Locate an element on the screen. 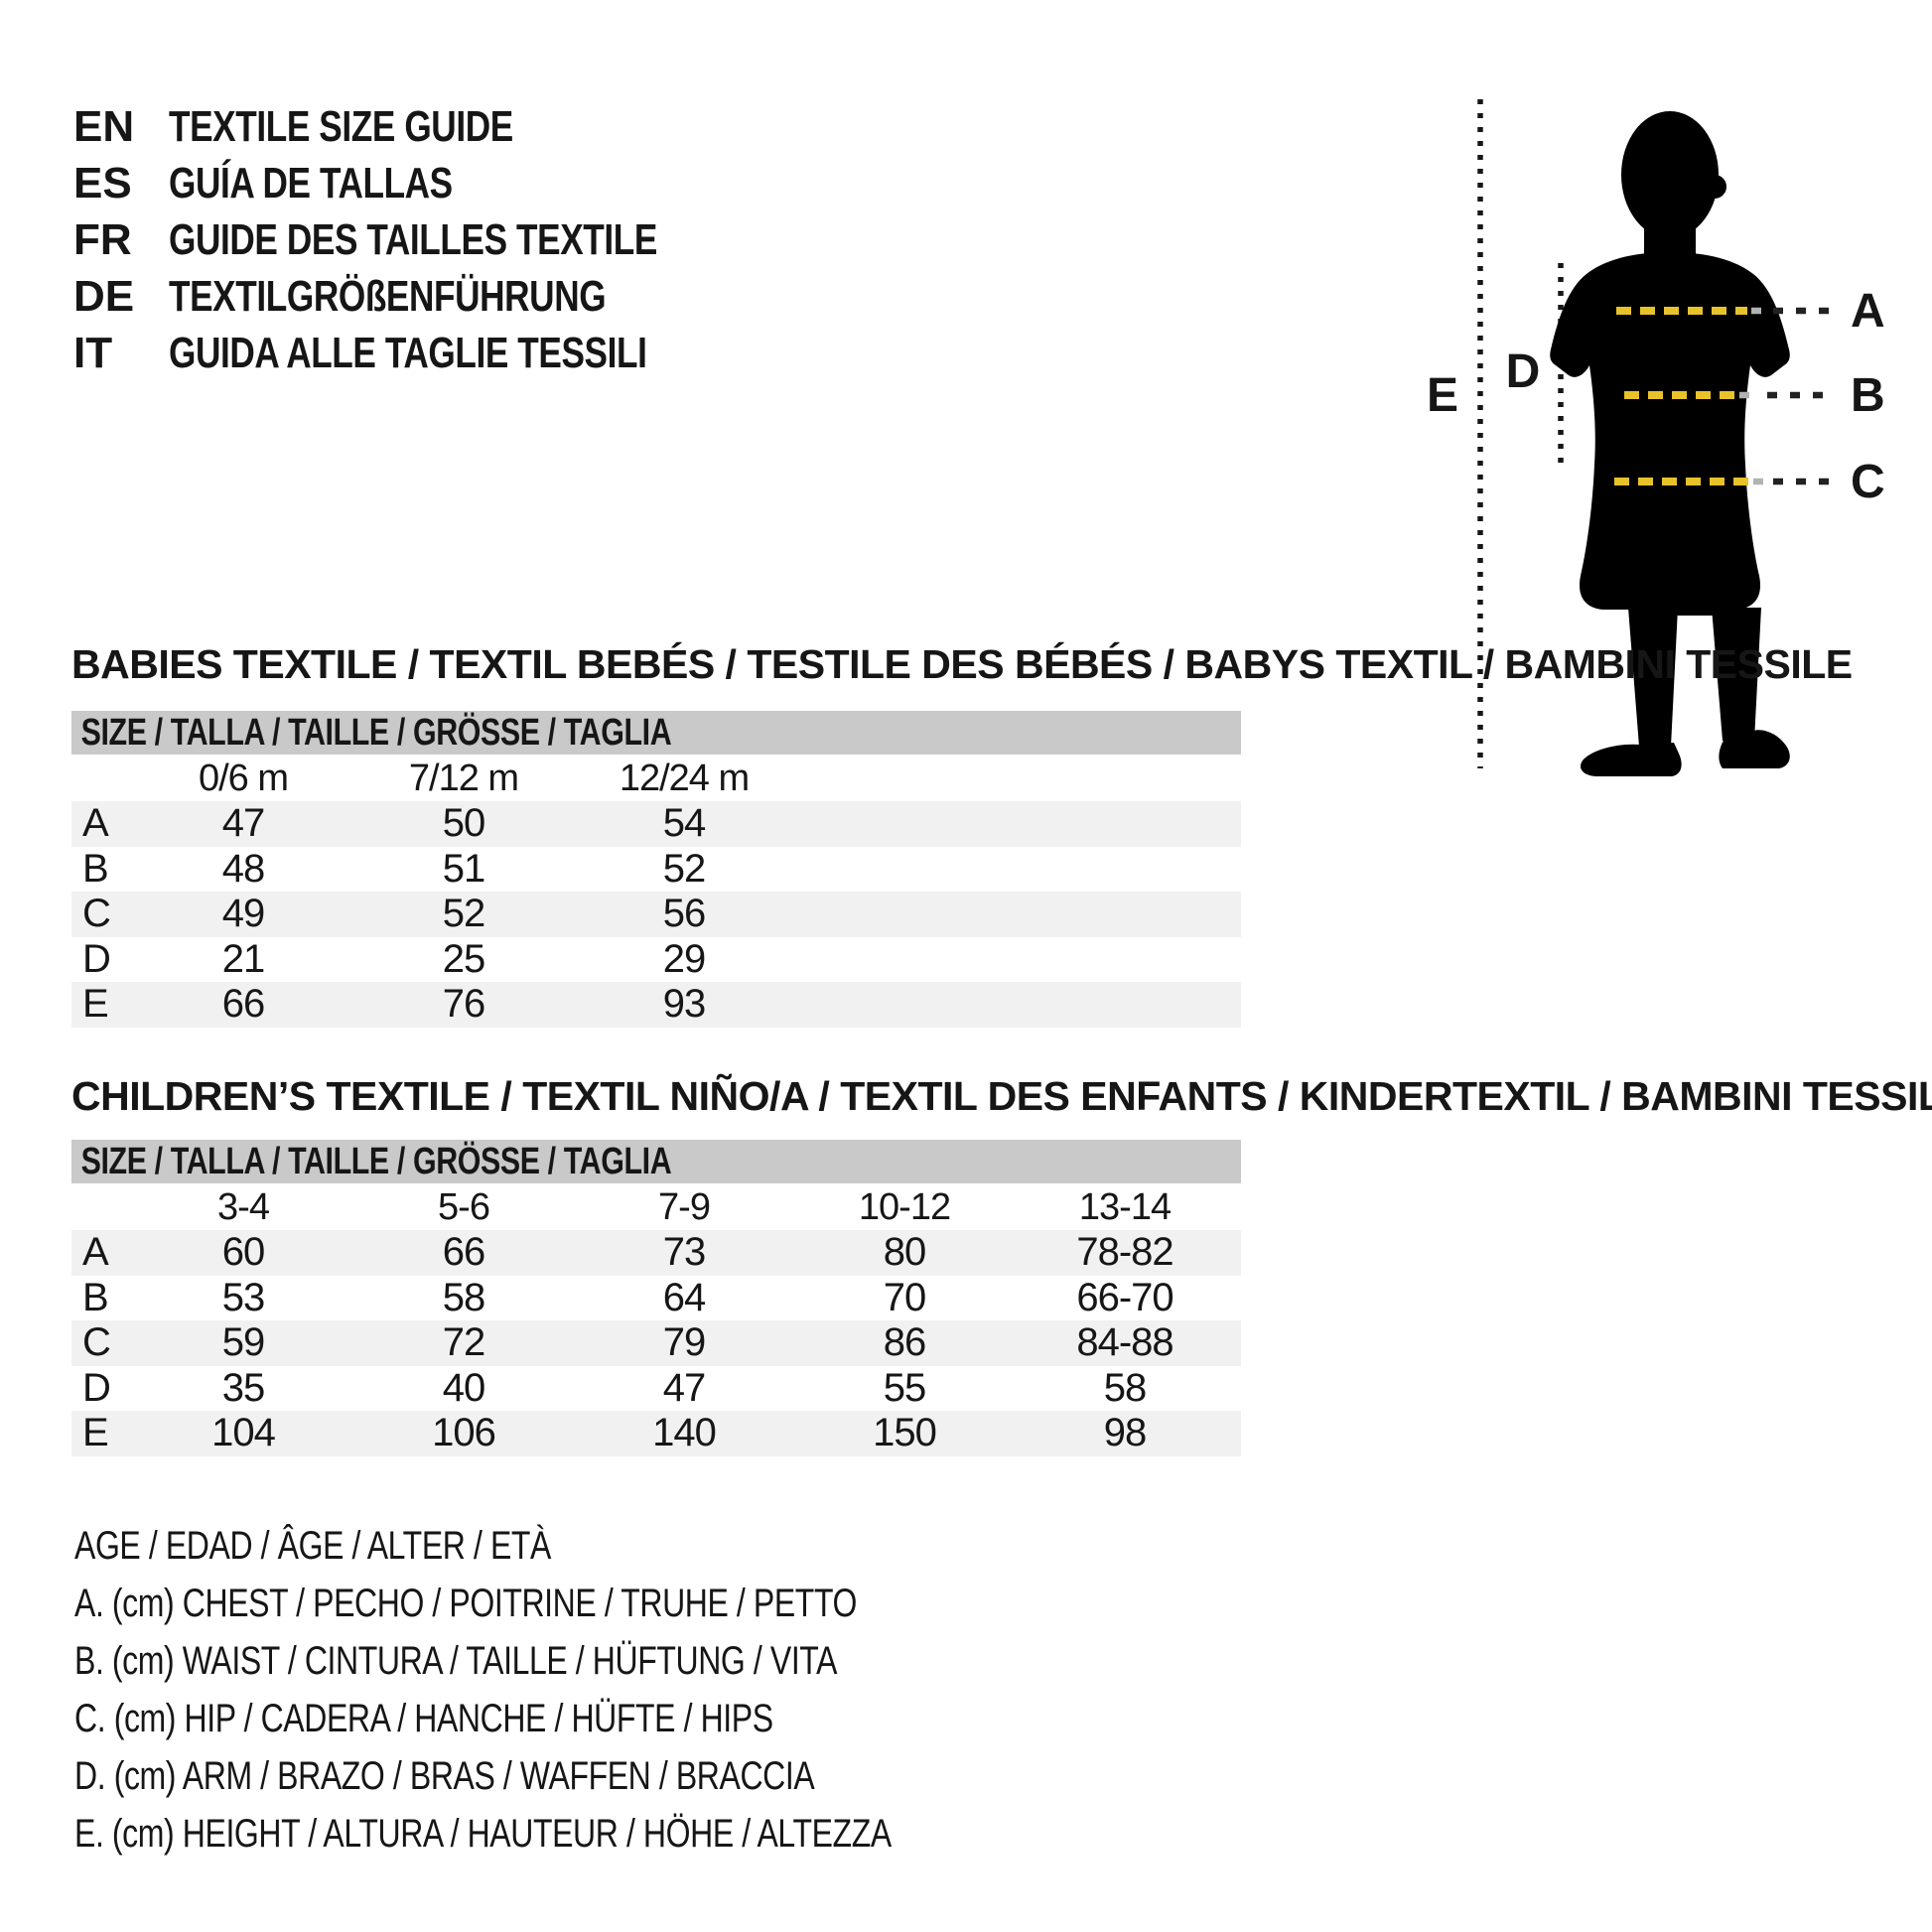  table-cell: 86 is located at coordinates (905, 1342).